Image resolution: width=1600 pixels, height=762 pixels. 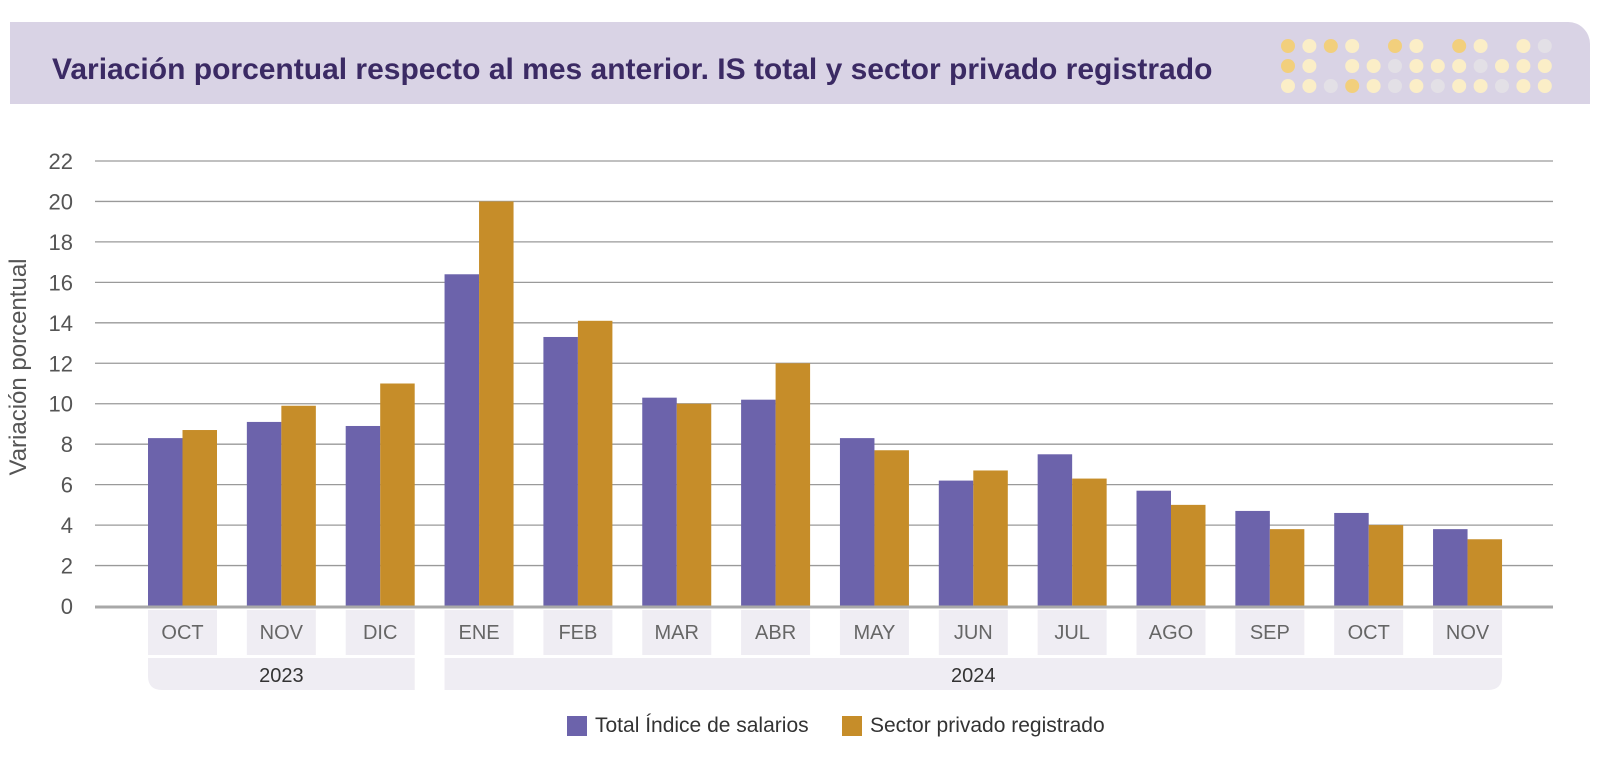 I want to click on x-tick-label: SEP, so click(x=1270, y=633).